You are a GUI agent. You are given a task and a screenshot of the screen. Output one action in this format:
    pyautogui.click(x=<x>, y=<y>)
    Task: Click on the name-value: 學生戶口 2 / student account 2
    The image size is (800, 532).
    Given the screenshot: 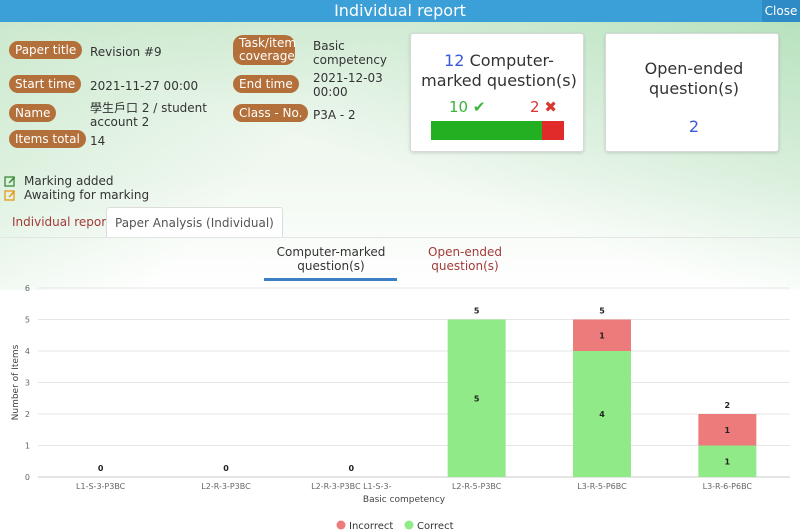 What is the action you would take?
    pyautogui.click(x=148, y=115)
    